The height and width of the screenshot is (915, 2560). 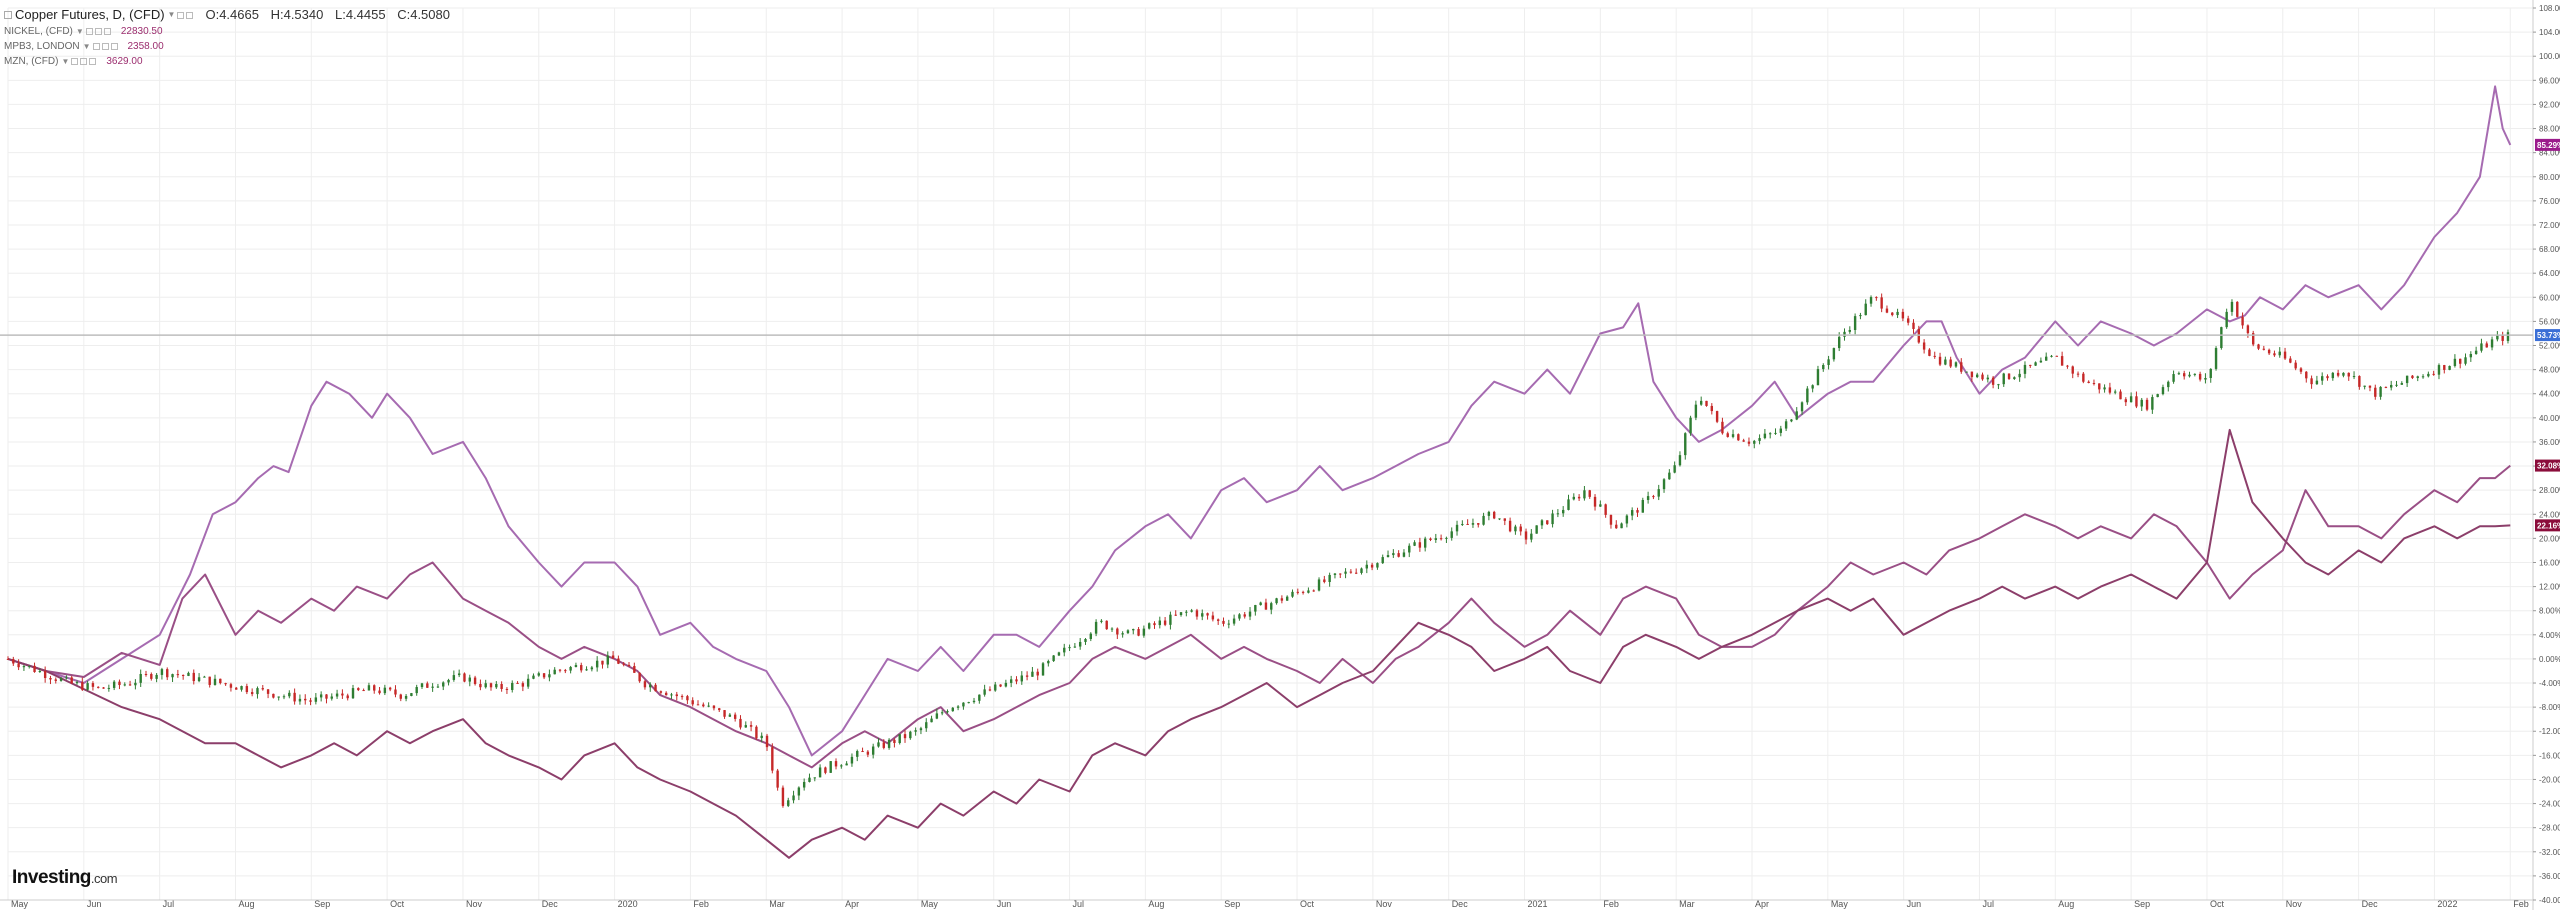 What do you see at coordinates (90, 14) in the screenshot?
I see `main-symbol: Copper Futures, D, (CFD)` at bounding box center [90, 14].